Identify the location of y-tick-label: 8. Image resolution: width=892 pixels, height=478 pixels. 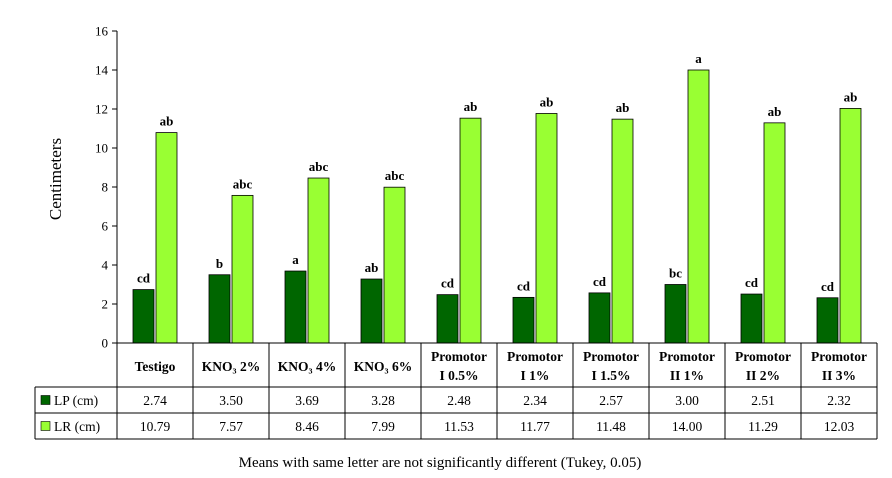
(105, 187).